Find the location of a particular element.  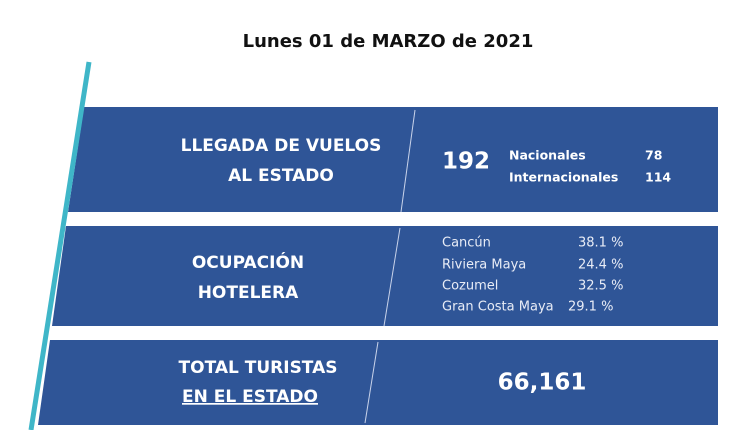

item-value: 24.4 % is located at coordinates (600, 265).